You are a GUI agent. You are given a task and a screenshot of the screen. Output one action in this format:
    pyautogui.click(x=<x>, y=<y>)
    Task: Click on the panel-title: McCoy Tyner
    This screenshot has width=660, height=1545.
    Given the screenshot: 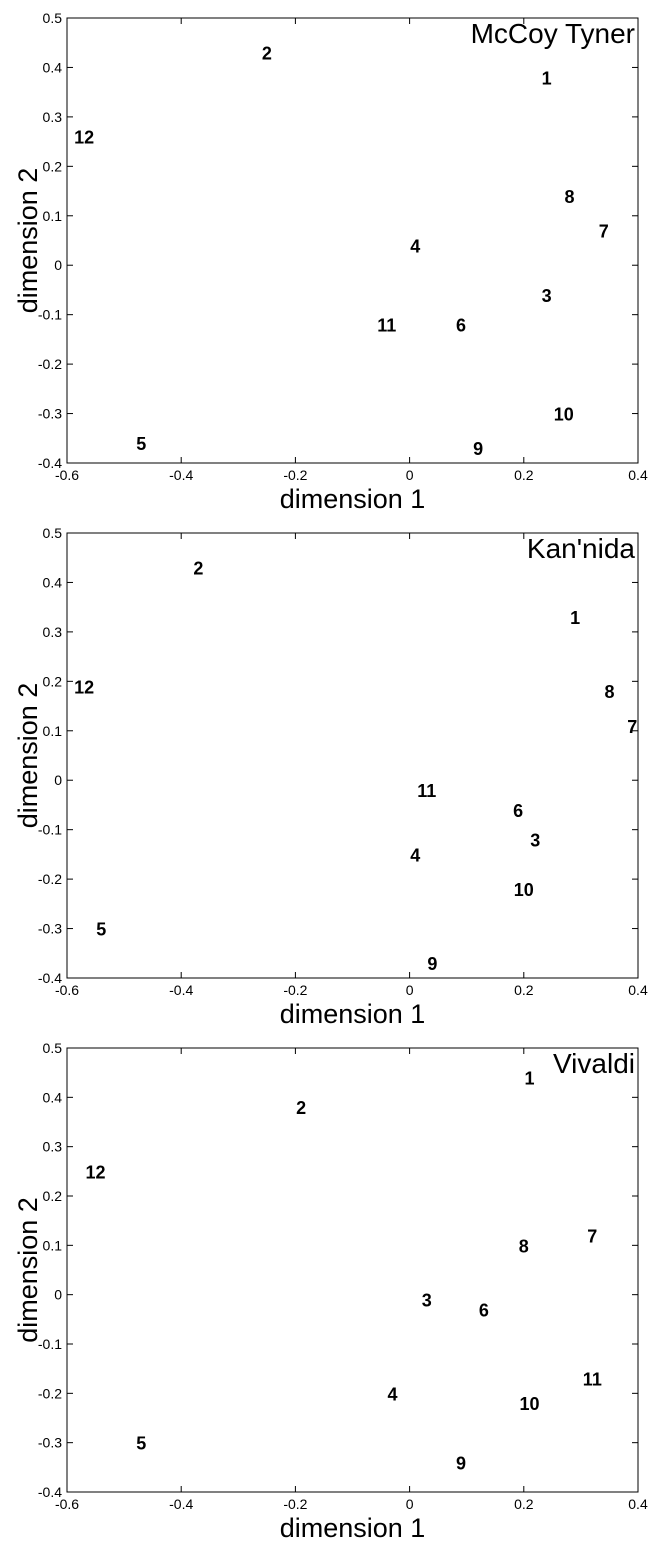 What is the action you would take?
    pyautogui.click(x=553, y=33)
    